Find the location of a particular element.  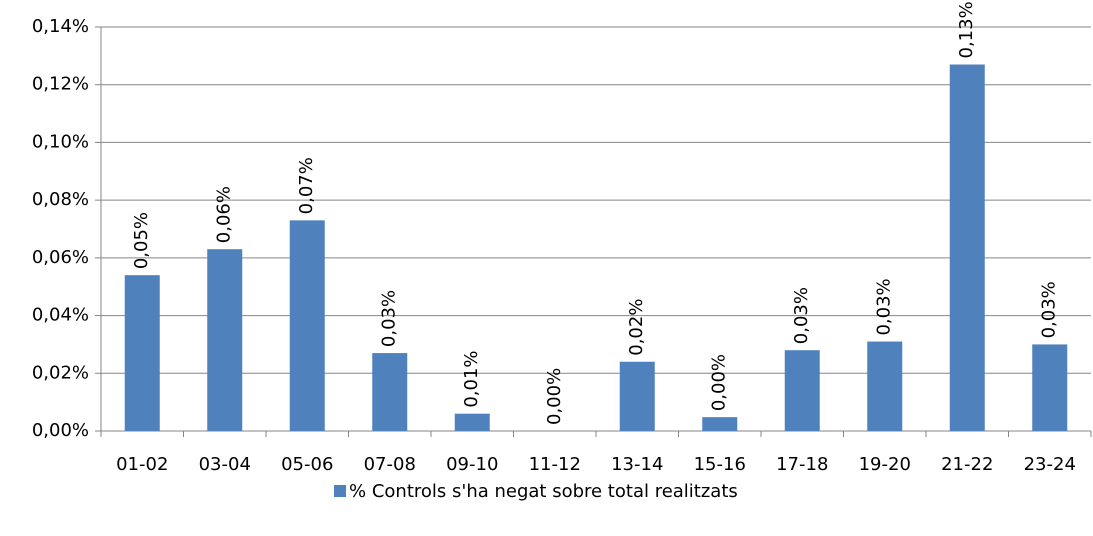

y-tick-label: 0,00% is located at coordinates (60, 430).